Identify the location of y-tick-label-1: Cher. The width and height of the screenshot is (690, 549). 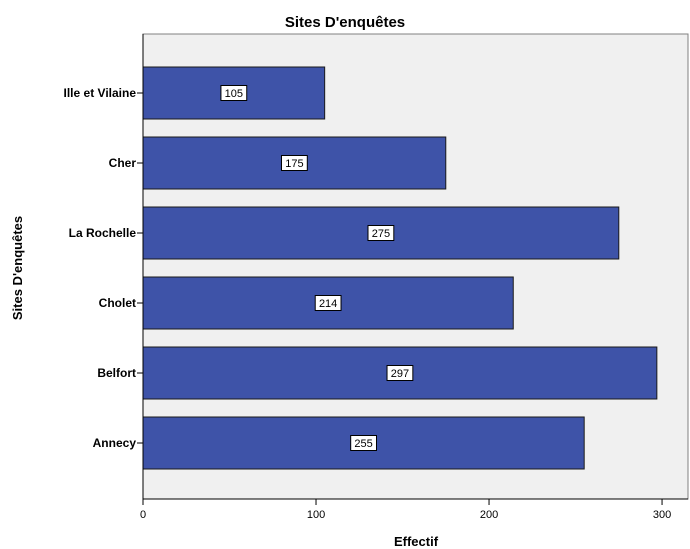
(123, 163).